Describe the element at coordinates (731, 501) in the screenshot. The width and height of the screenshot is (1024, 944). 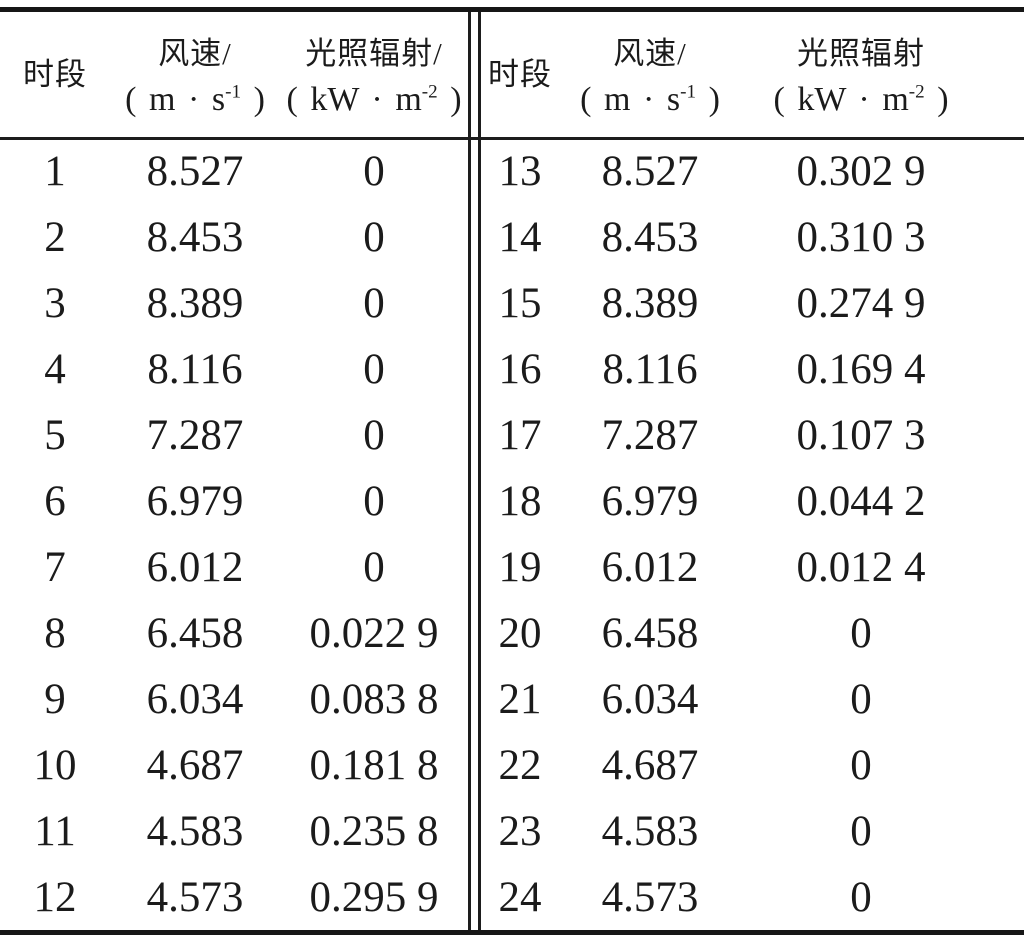
I see `table-row: 18 6.979 0.044 2` at that location.